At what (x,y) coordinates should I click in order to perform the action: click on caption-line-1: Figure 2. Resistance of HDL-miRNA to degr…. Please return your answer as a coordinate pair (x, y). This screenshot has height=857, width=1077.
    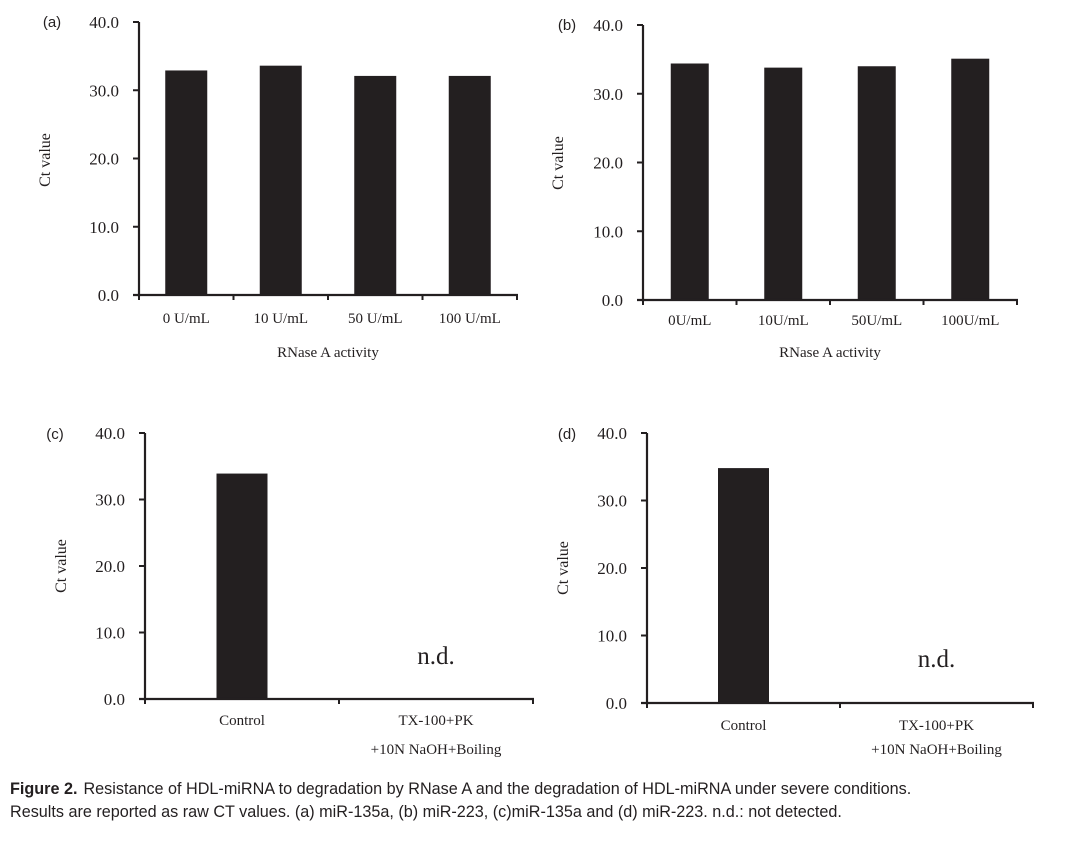
    Looking at the image, I should click on (540, 789).